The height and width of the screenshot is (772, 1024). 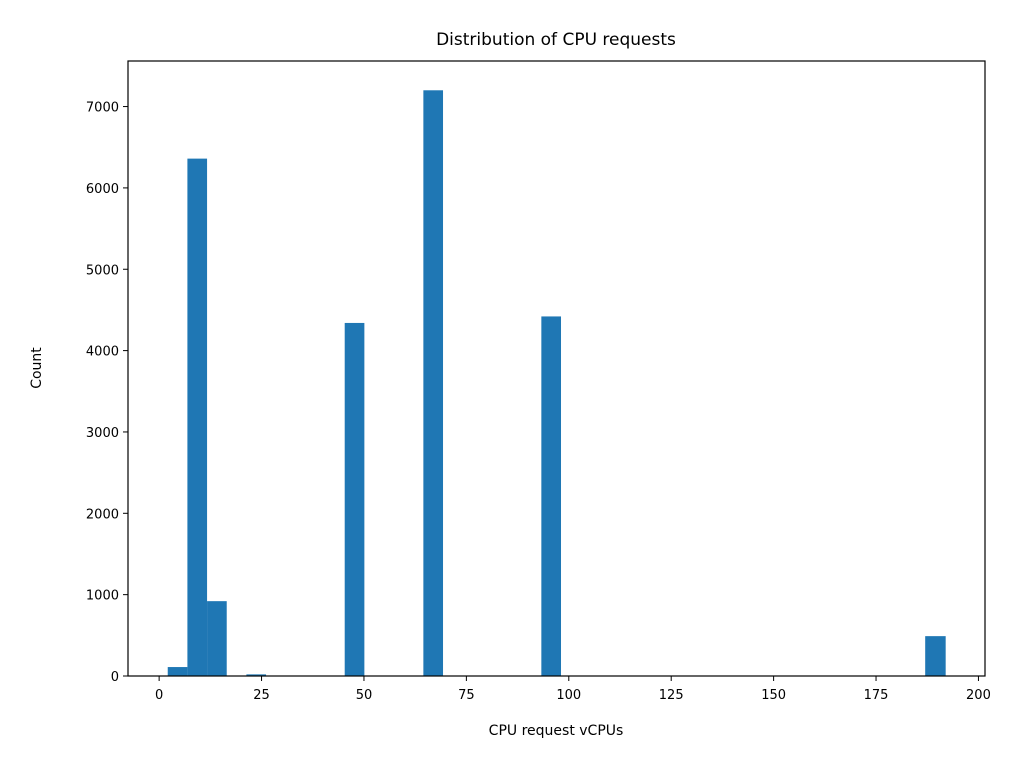 I want to click on y-tick-label-4: 4000, so click(x=102, y=352).